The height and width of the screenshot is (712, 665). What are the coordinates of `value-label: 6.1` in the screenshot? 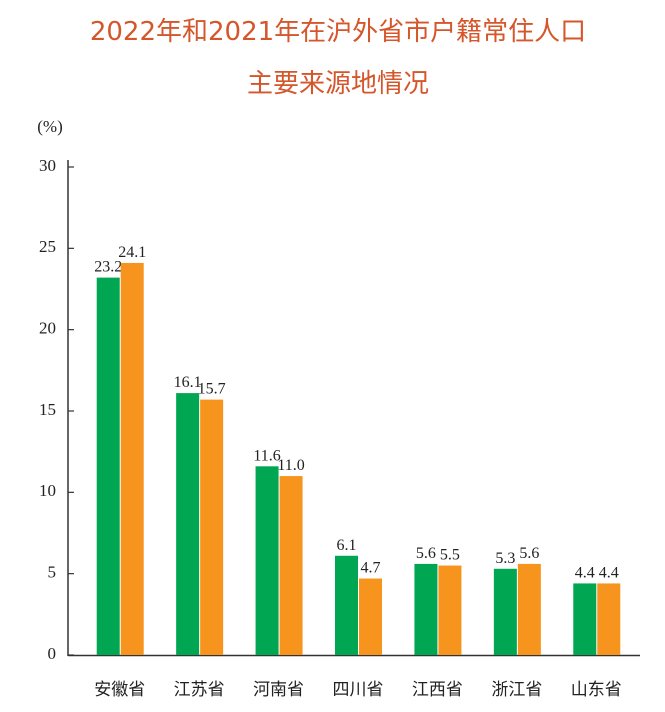 It's located at (347, 545).